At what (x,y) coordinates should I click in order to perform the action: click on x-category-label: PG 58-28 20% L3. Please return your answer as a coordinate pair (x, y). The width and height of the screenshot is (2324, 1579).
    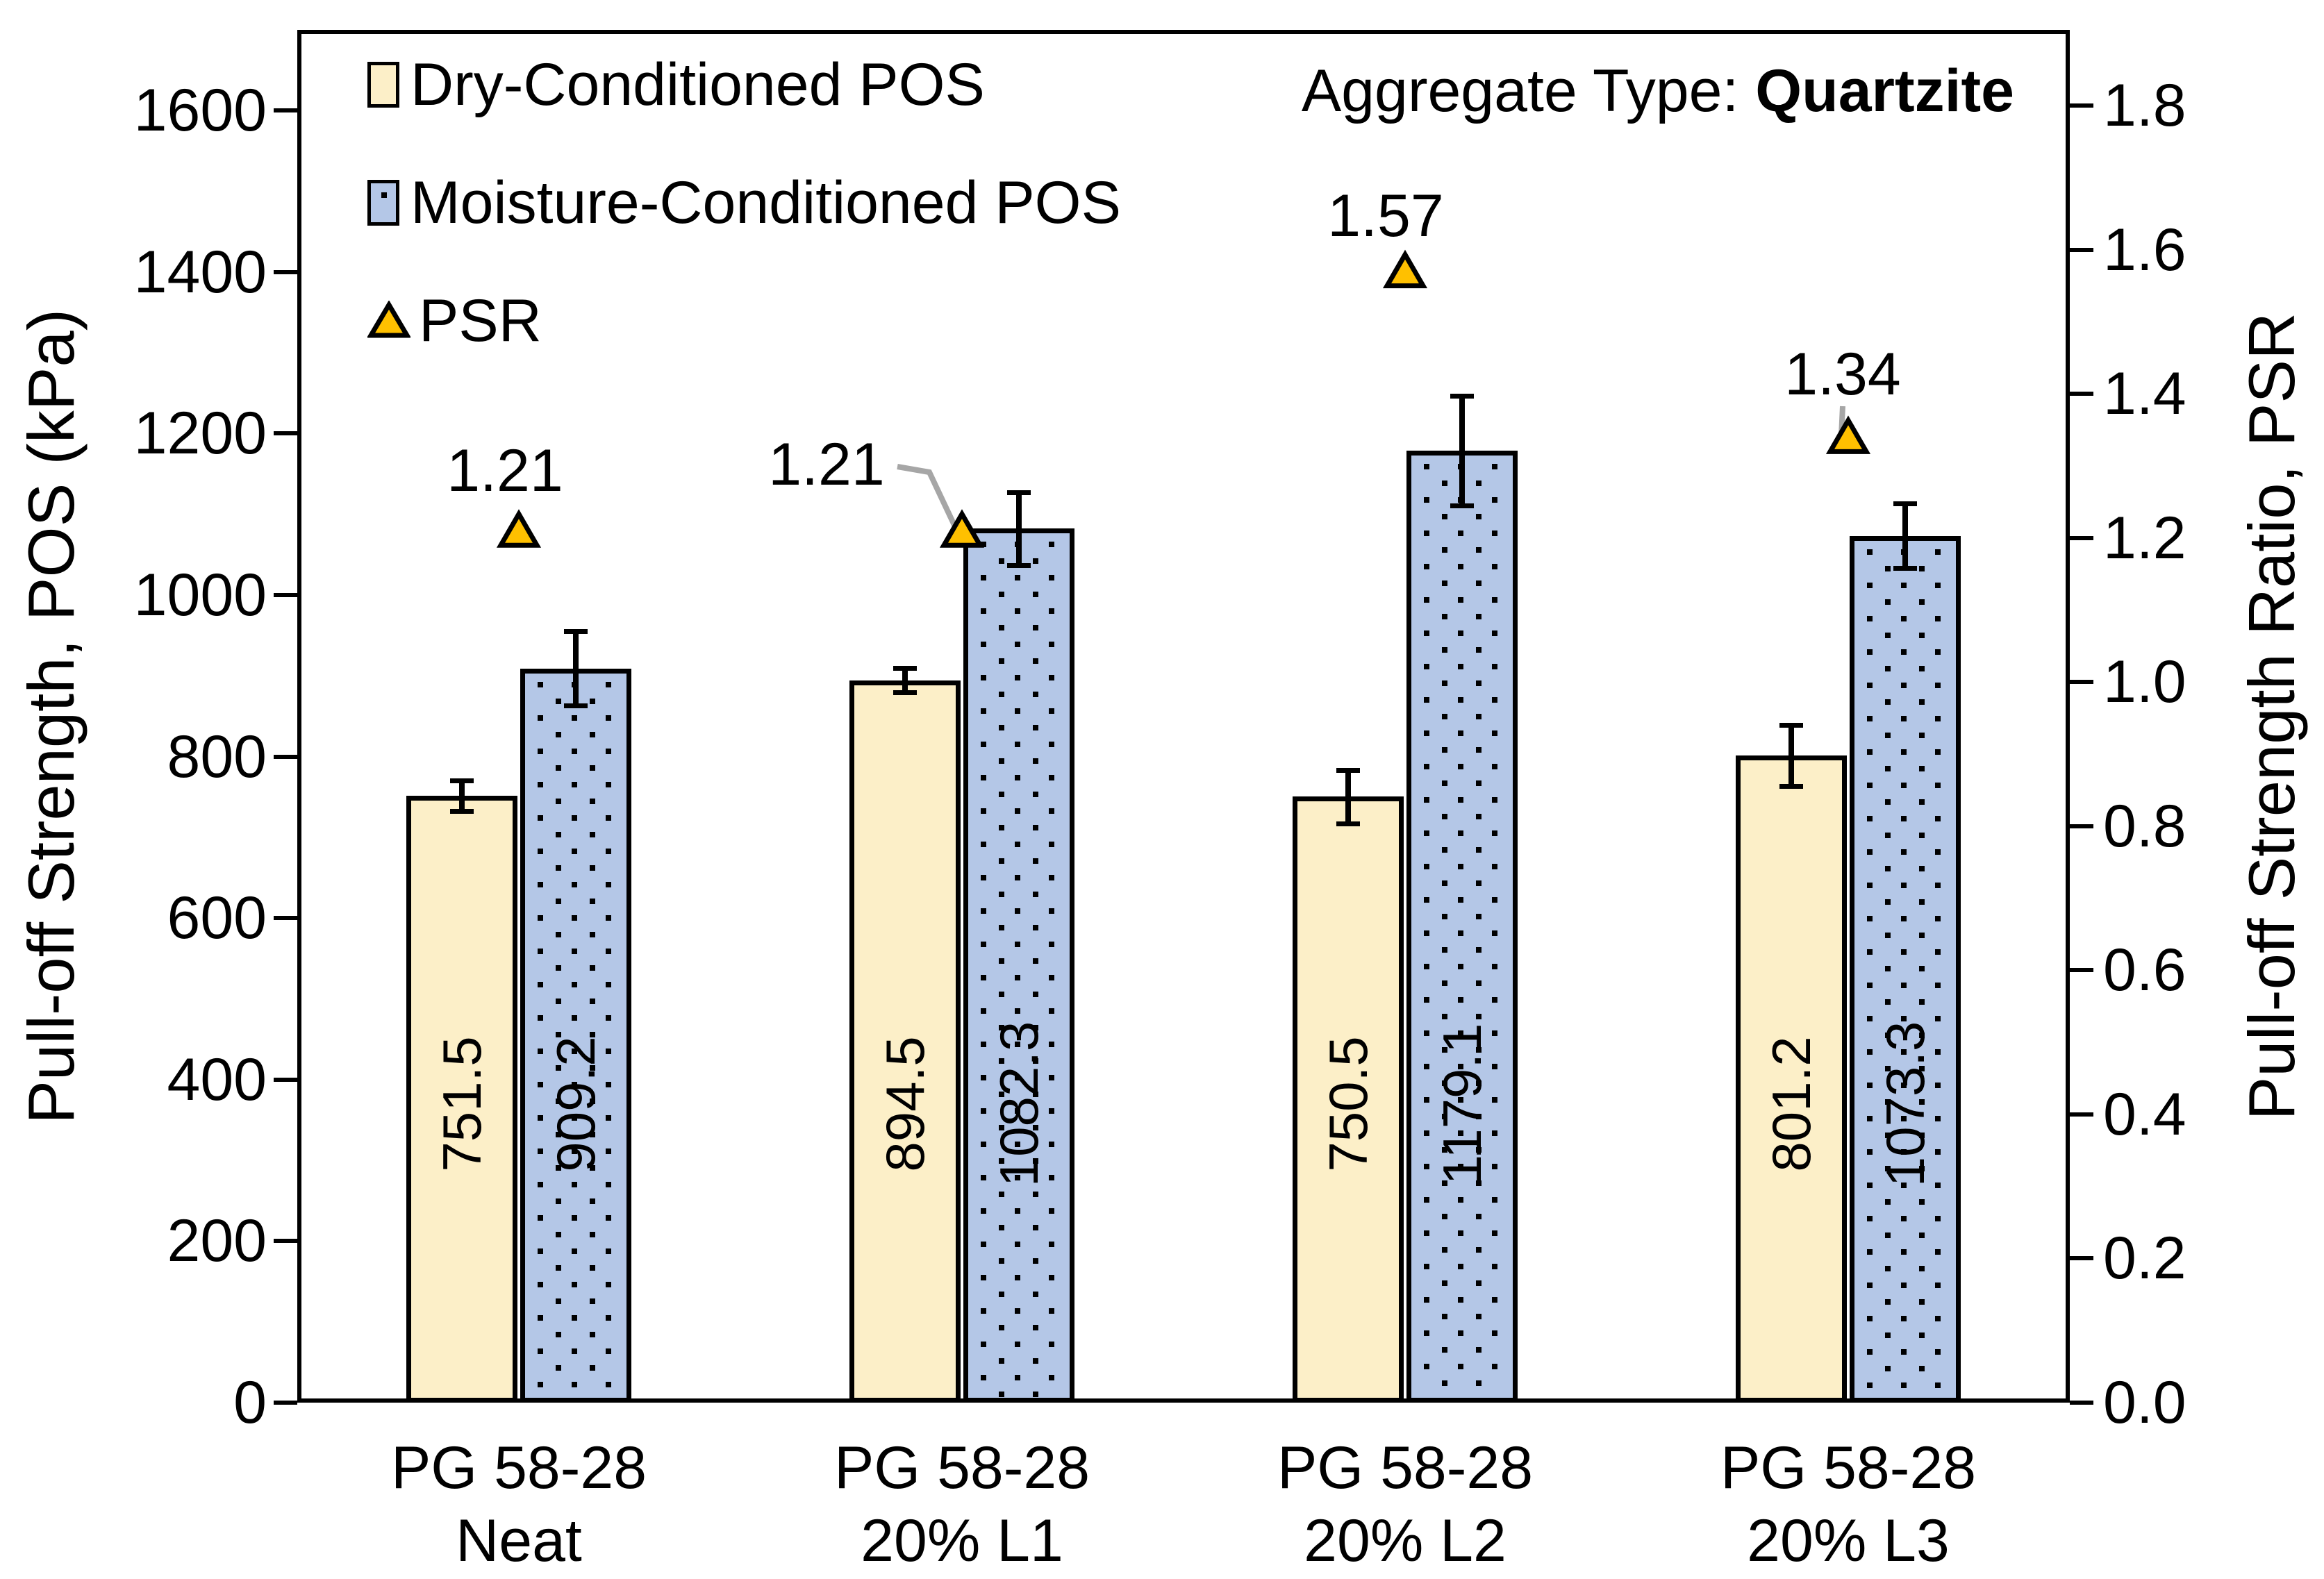
    Looking at the image, I should click on (1849, 1504).